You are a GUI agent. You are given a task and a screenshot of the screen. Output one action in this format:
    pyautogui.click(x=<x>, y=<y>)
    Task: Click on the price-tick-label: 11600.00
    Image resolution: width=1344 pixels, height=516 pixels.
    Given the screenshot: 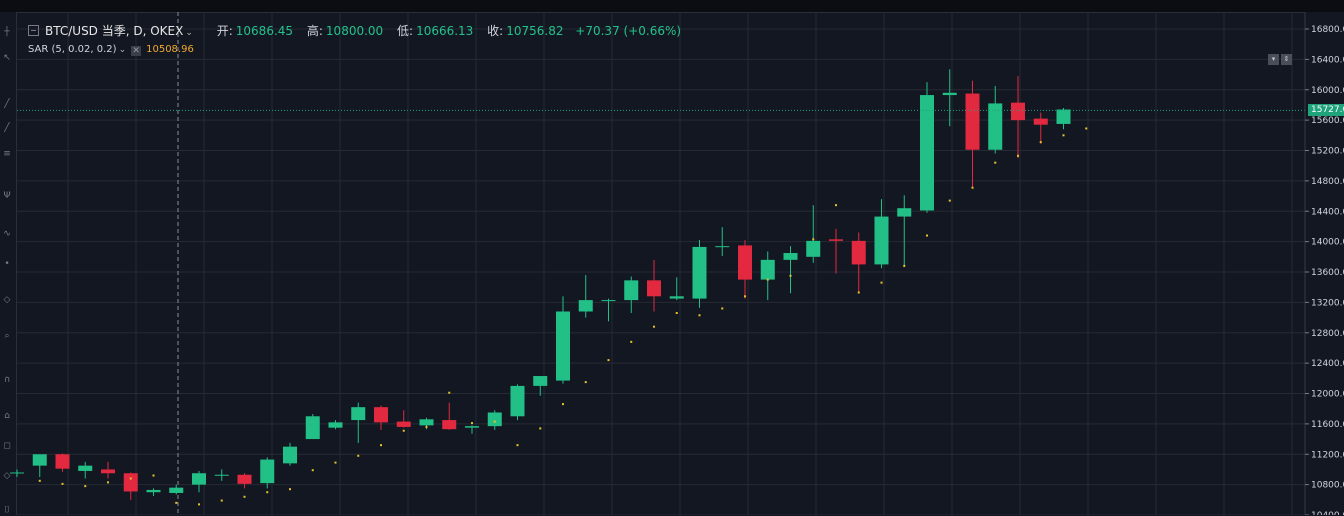 What is the action you would take?
    pyautogui.click(x=1327, y=425)
    